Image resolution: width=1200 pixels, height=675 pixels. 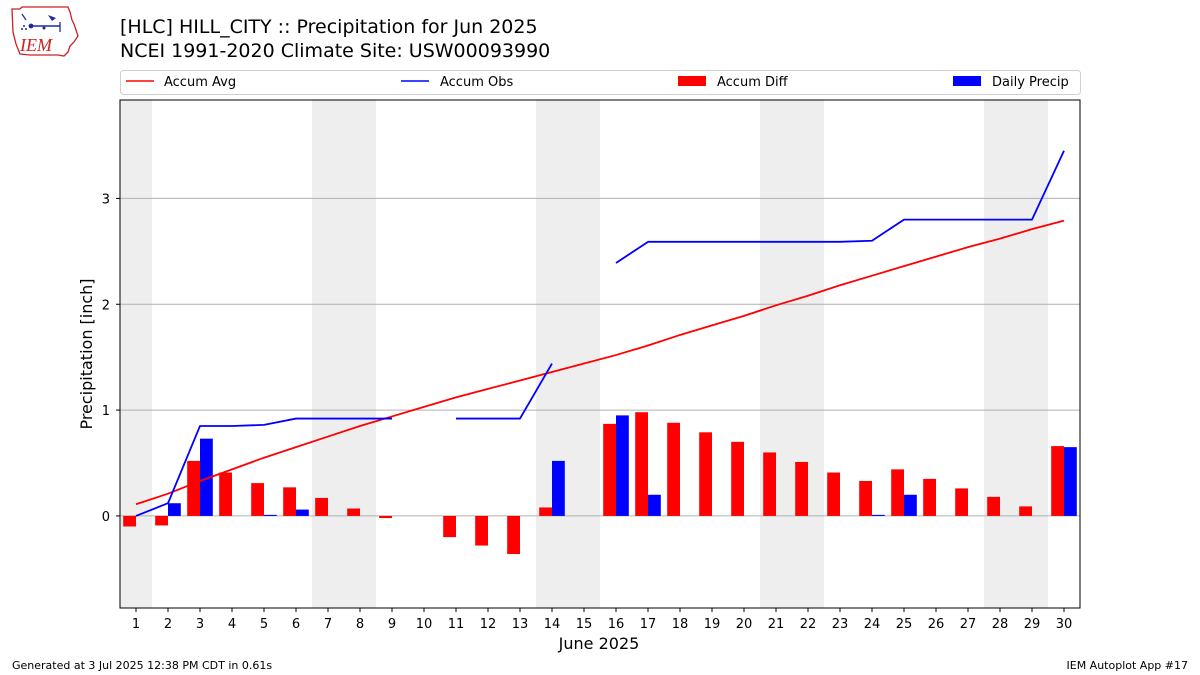 What do you see at coordinates (106, 305) in the screenshot?
I see `y-tick-label-2: 2` at bounding box center [106, 305].